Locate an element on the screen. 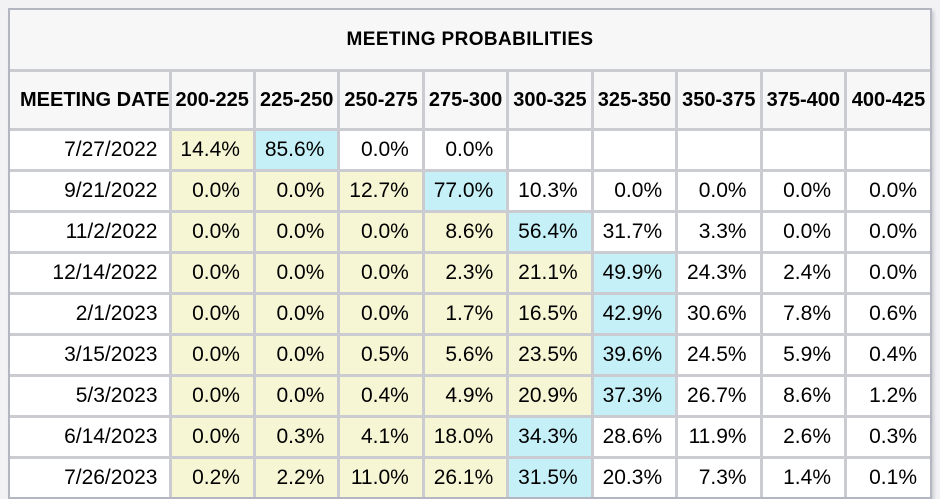 Image resolution: width=940 pixels, height=499 pixels. probability-cell: 18.0% is located at coordinates (465, 437).